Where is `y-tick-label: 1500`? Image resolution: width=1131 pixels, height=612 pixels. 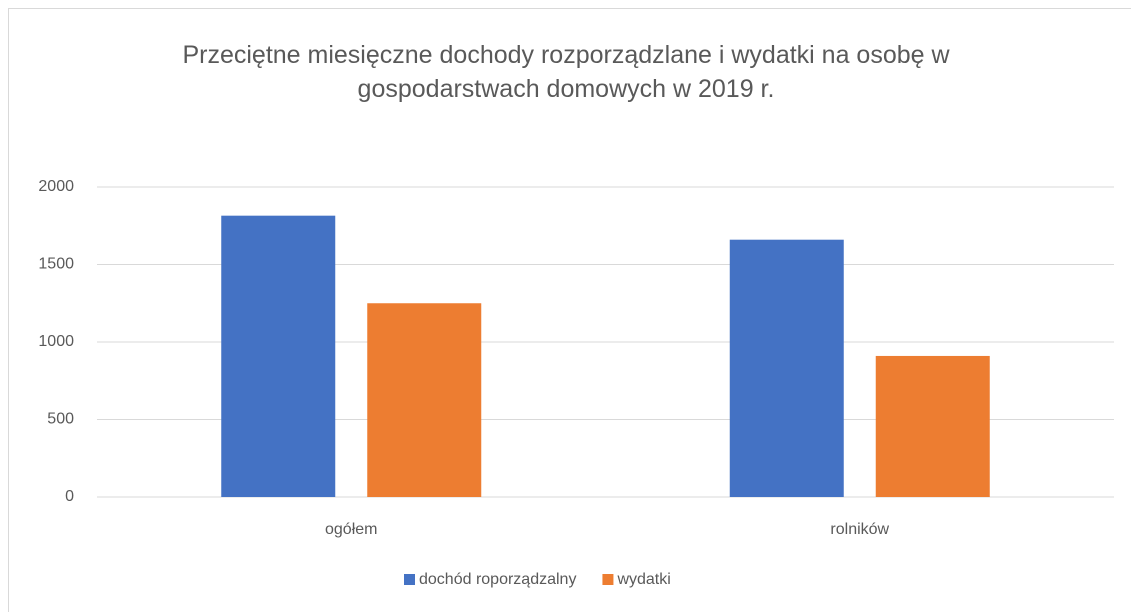
y-tick-label: 1500 is located at coordinates (56, 264).